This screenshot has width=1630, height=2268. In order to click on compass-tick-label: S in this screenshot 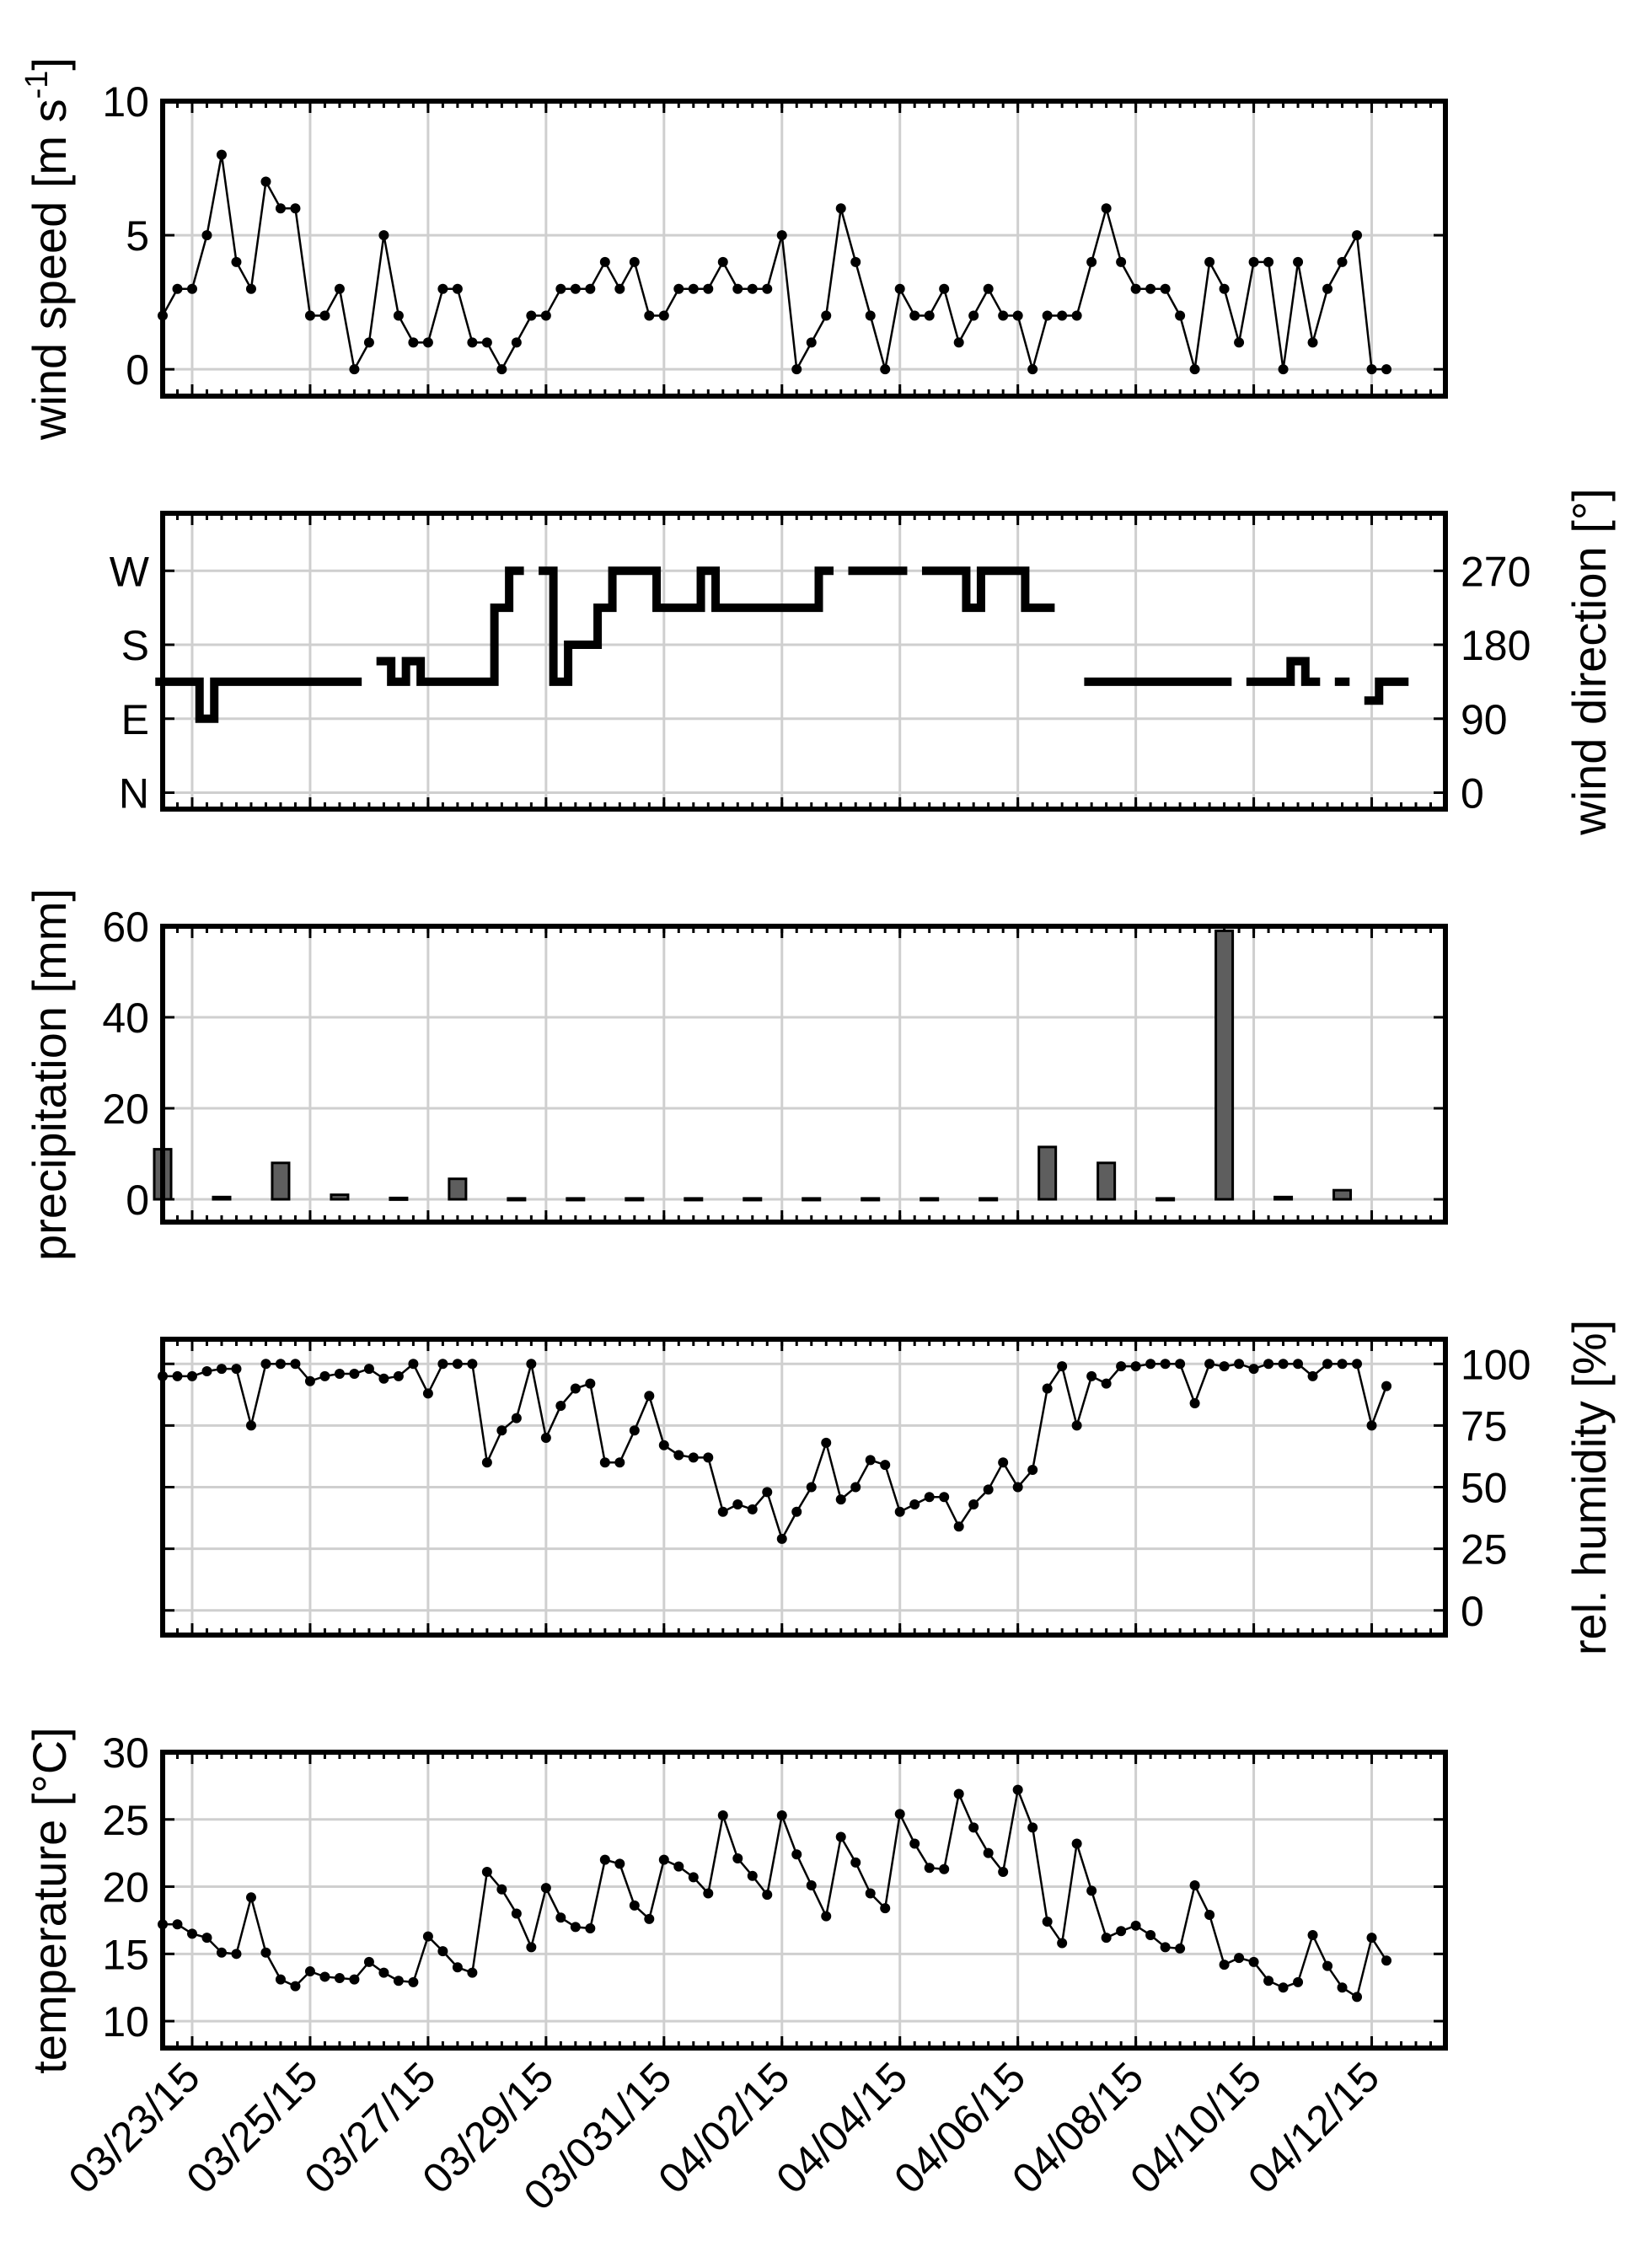, I will do `click(135, 645)`.